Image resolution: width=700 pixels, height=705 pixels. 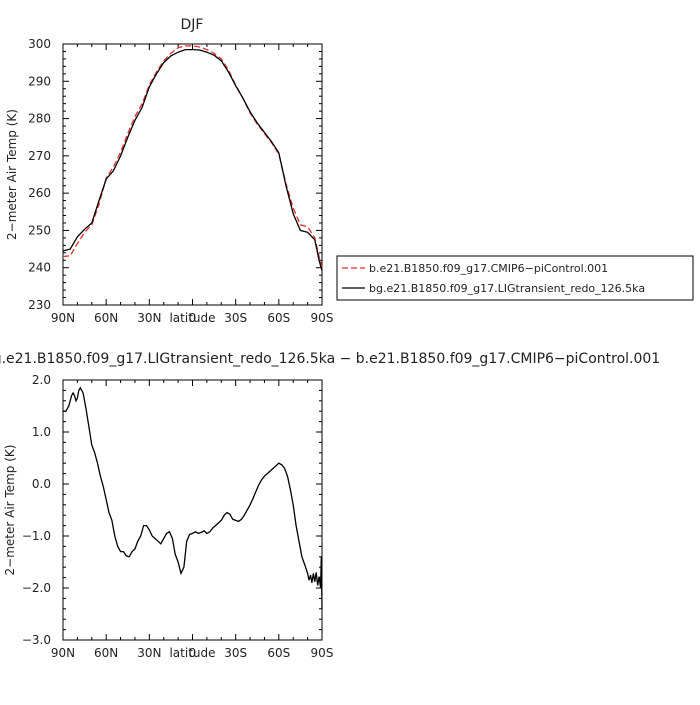 What do you see at coordinates (39, 156) in the screenshot?
I see `y-tick-label: 270` at bounding box center [39, 156].